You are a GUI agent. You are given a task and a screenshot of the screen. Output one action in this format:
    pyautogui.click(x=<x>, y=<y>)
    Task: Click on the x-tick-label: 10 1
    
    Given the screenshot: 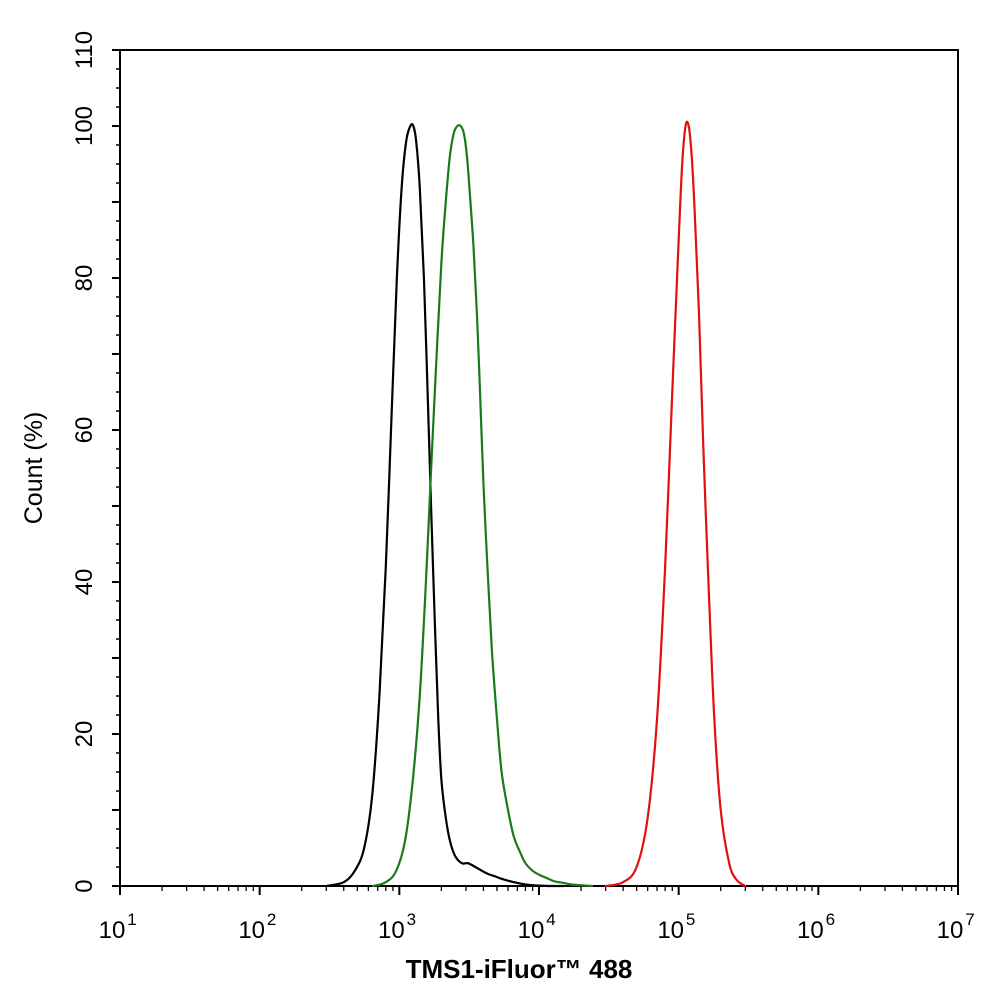 What is the action you would take?
    pyautogui.click(x=118, y=927)
    